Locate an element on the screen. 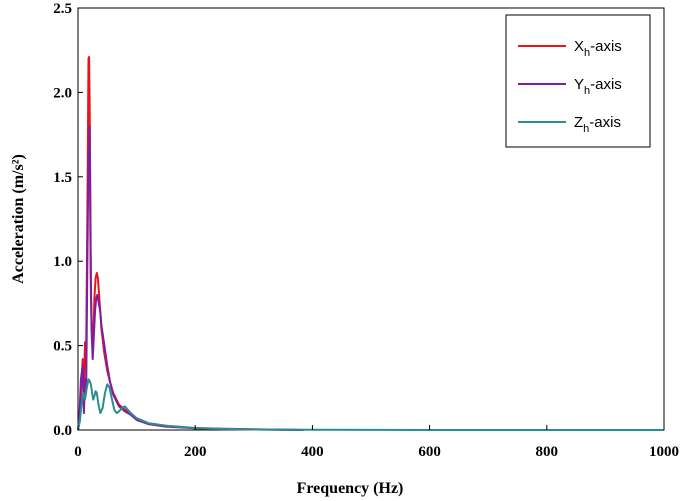  y-tick-label: 0.5 is located at coordinates (62, 347).